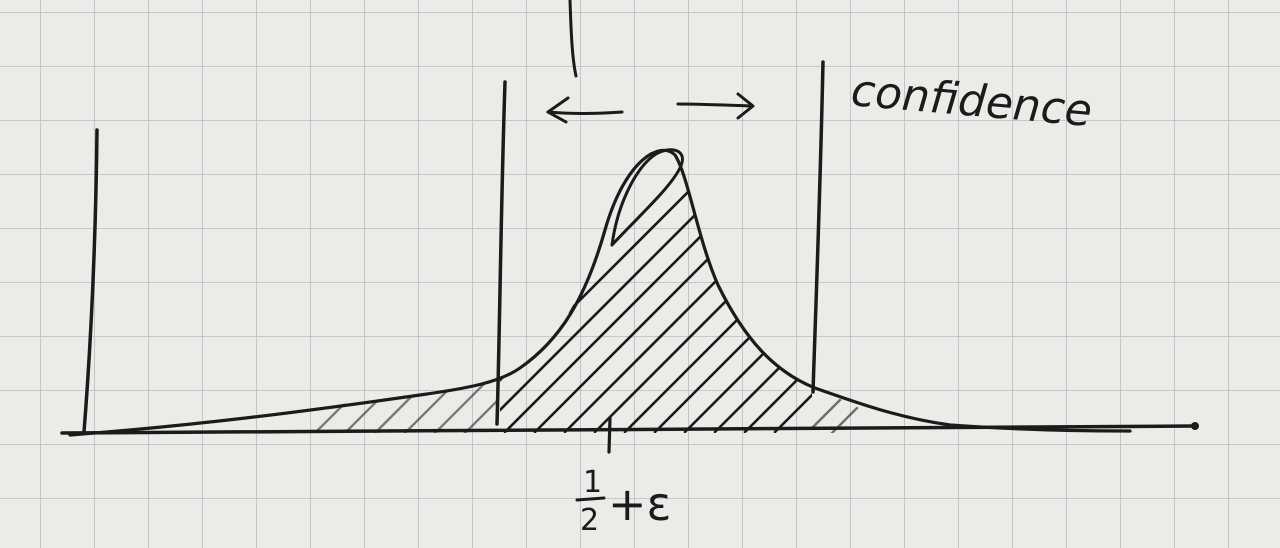 The image size is (1280, 548). Describe the element at coordinates (592, 482) in the screenshot. I see `mean-label-numerator: 1` at that location.